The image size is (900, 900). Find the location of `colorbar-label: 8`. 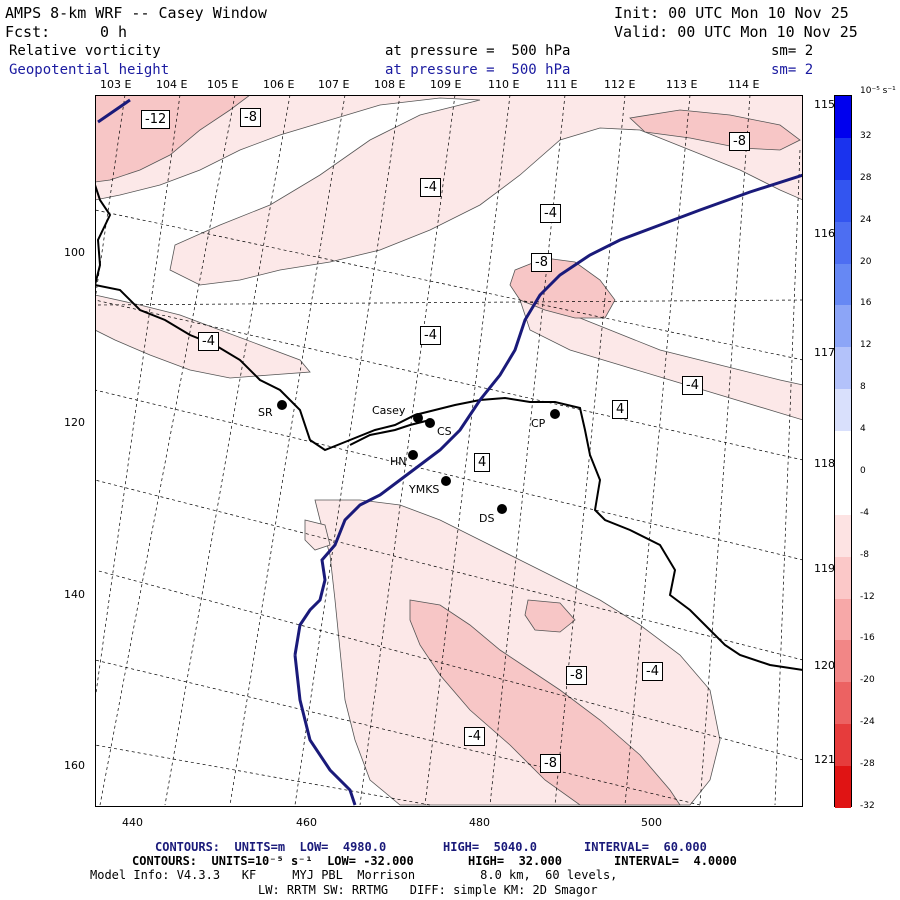

colorbar-label: 8 is located at coordinates (863, 387).